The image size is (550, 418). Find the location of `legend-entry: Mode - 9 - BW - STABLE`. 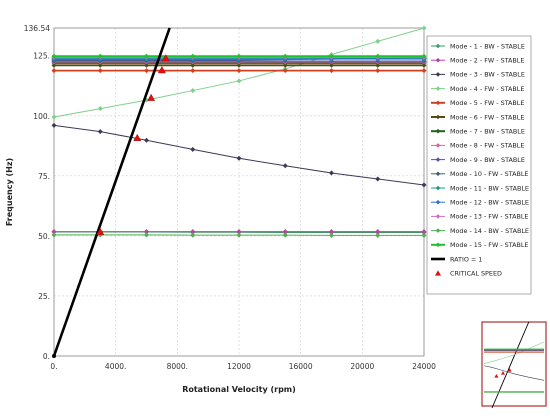

legend-entry: Mode - 9 - BW - STABLE is located at coordinates (478, 160).